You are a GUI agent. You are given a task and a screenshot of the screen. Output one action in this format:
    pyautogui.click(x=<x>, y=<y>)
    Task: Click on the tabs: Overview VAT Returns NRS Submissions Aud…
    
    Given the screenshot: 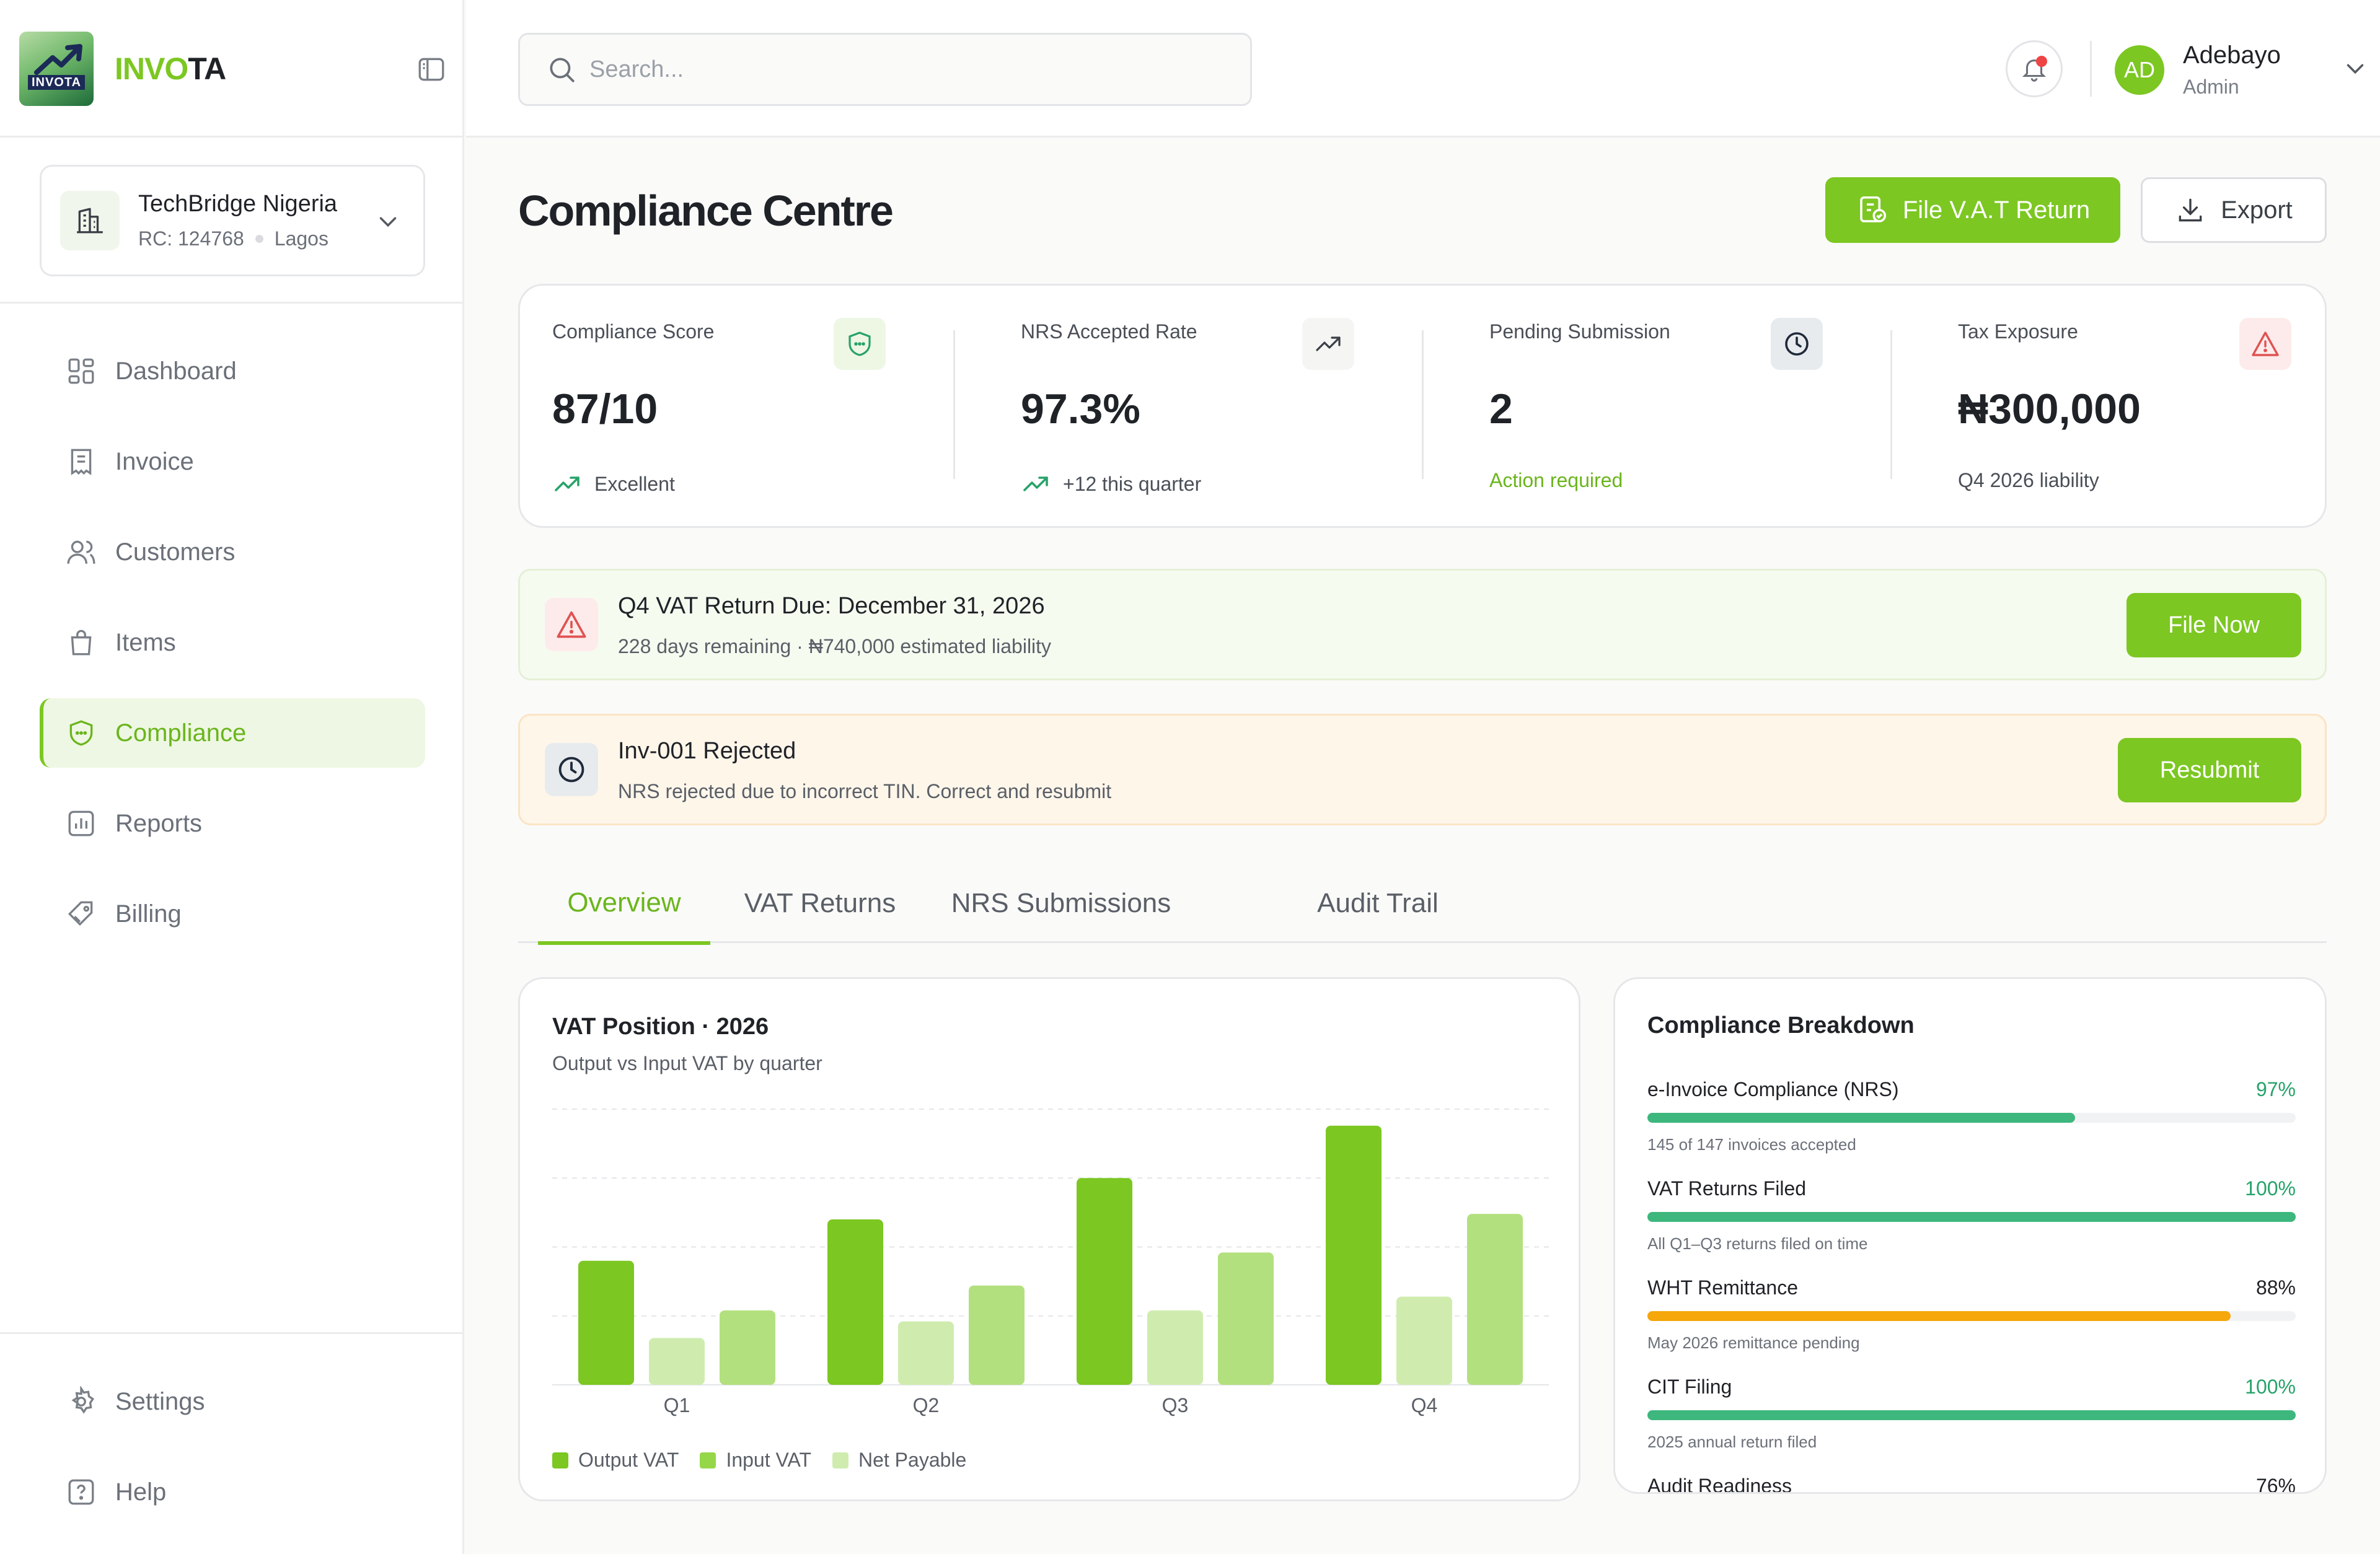 What is the action you would take?
    pyautogui.click(x=1422, y=904)
    